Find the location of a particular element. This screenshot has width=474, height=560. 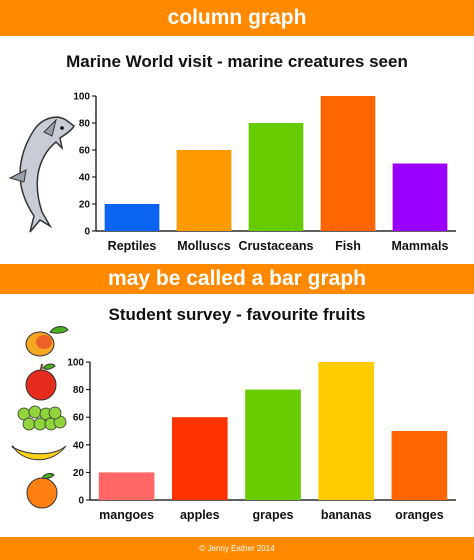

chart1-y-tick-label: 20 is located at coordinates (85, 205).